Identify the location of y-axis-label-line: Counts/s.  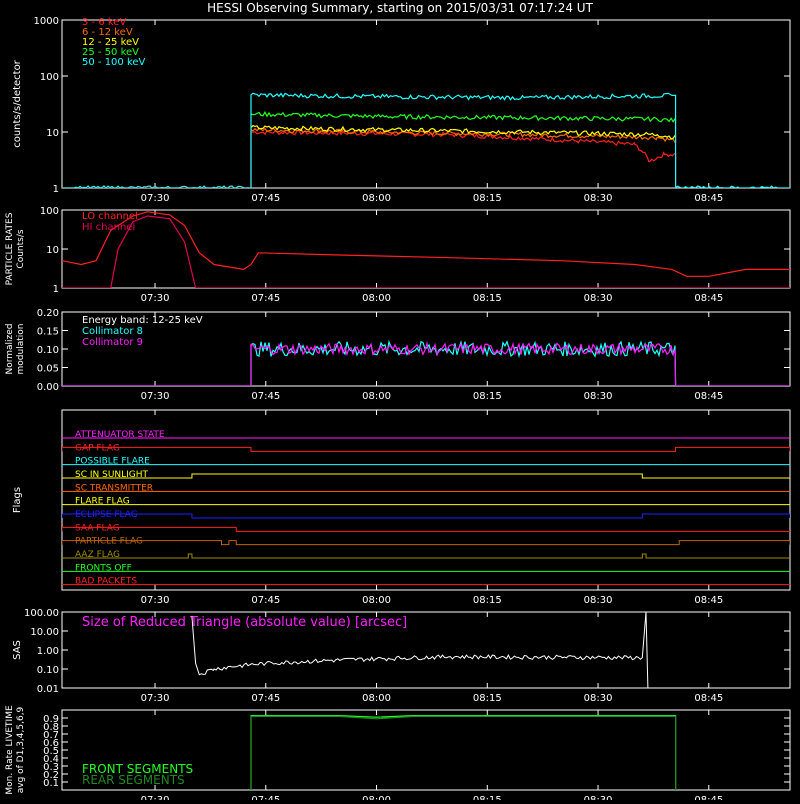
(21, 248).